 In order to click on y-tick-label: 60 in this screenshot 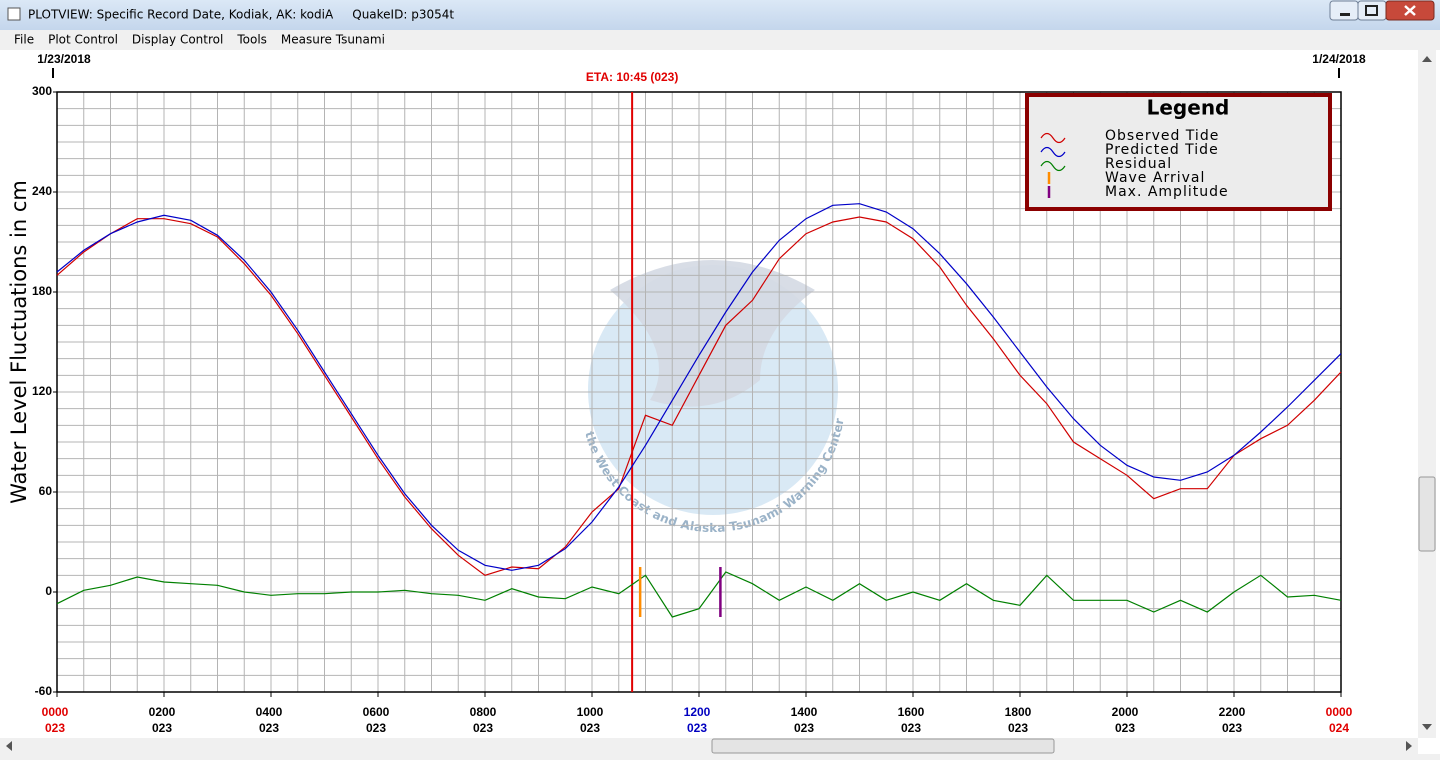, I will do `click(46, 491)`.